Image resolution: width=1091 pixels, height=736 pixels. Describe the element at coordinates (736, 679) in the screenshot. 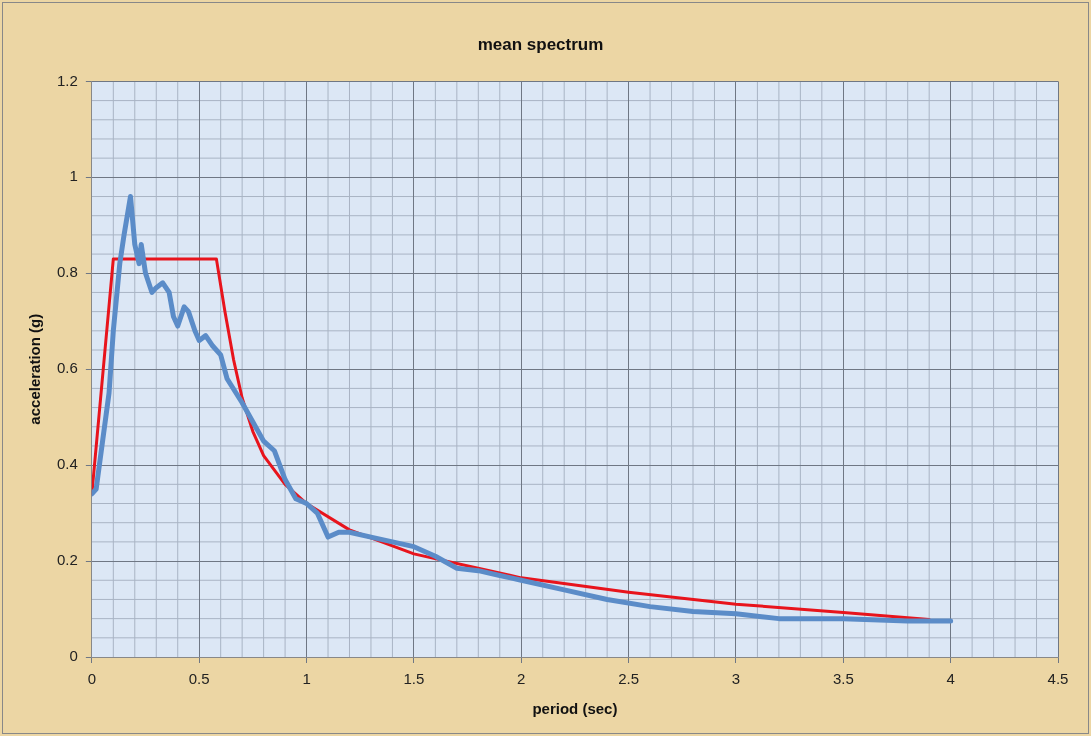

I see `x-tick-label: 3` at that location.